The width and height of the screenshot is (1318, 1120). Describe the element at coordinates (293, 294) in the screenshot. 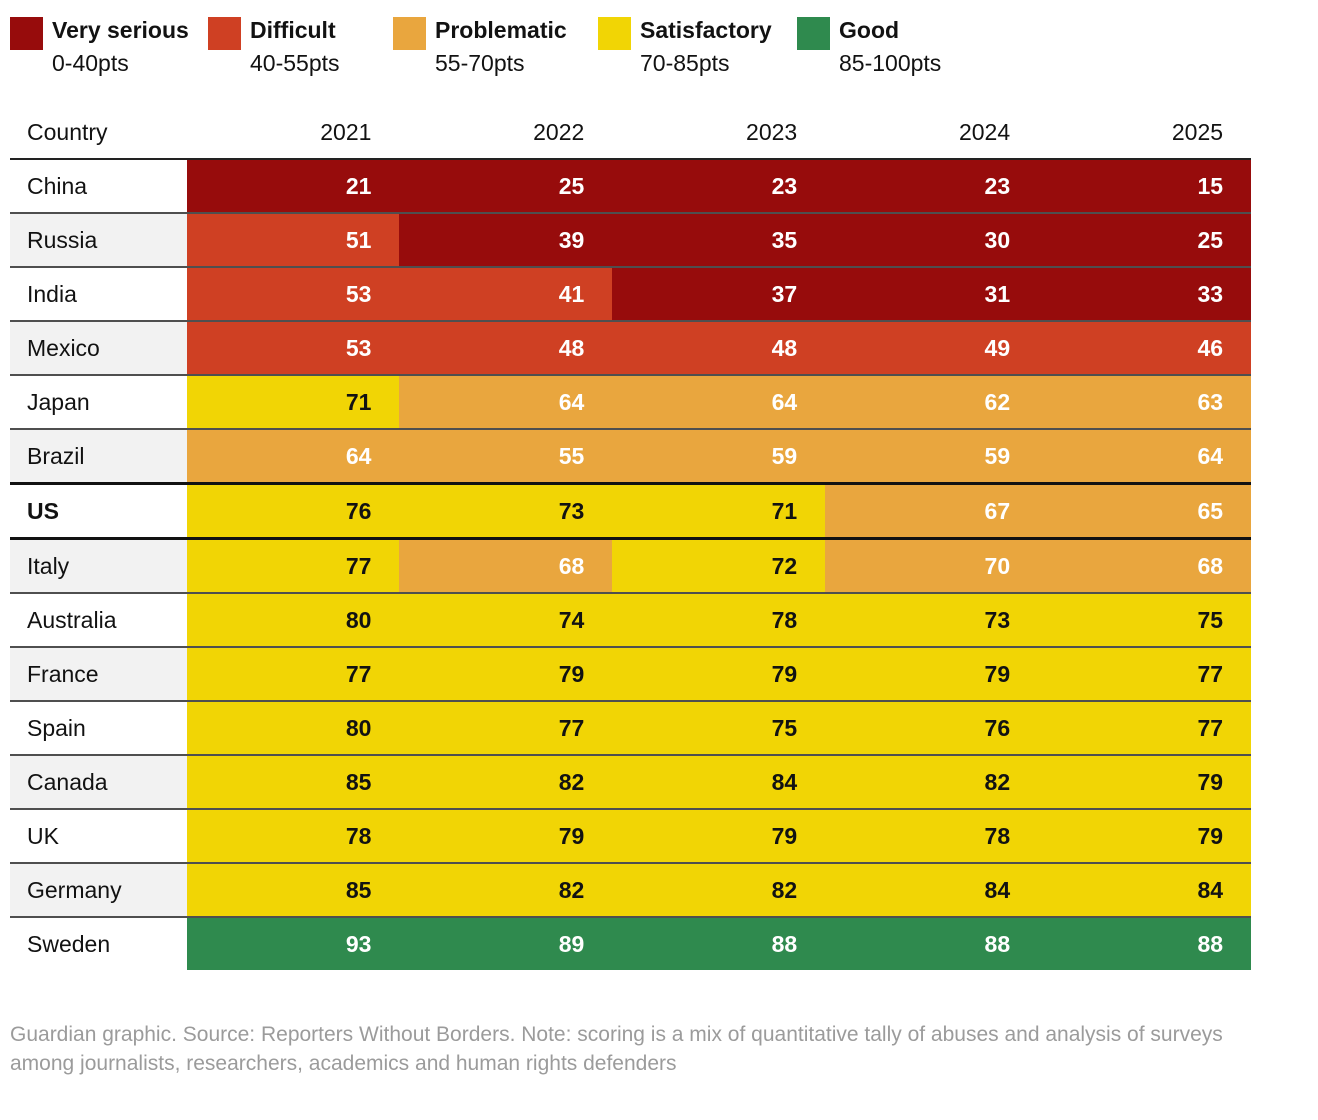

I see `score-cell: 53` at that location.